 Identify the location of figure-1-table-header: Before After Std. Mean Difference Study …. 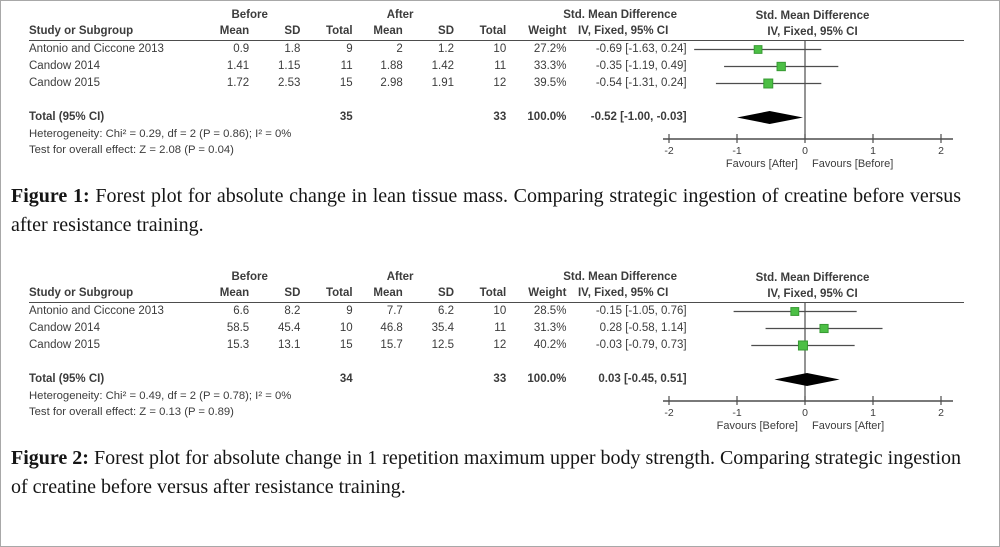
(496, 24).